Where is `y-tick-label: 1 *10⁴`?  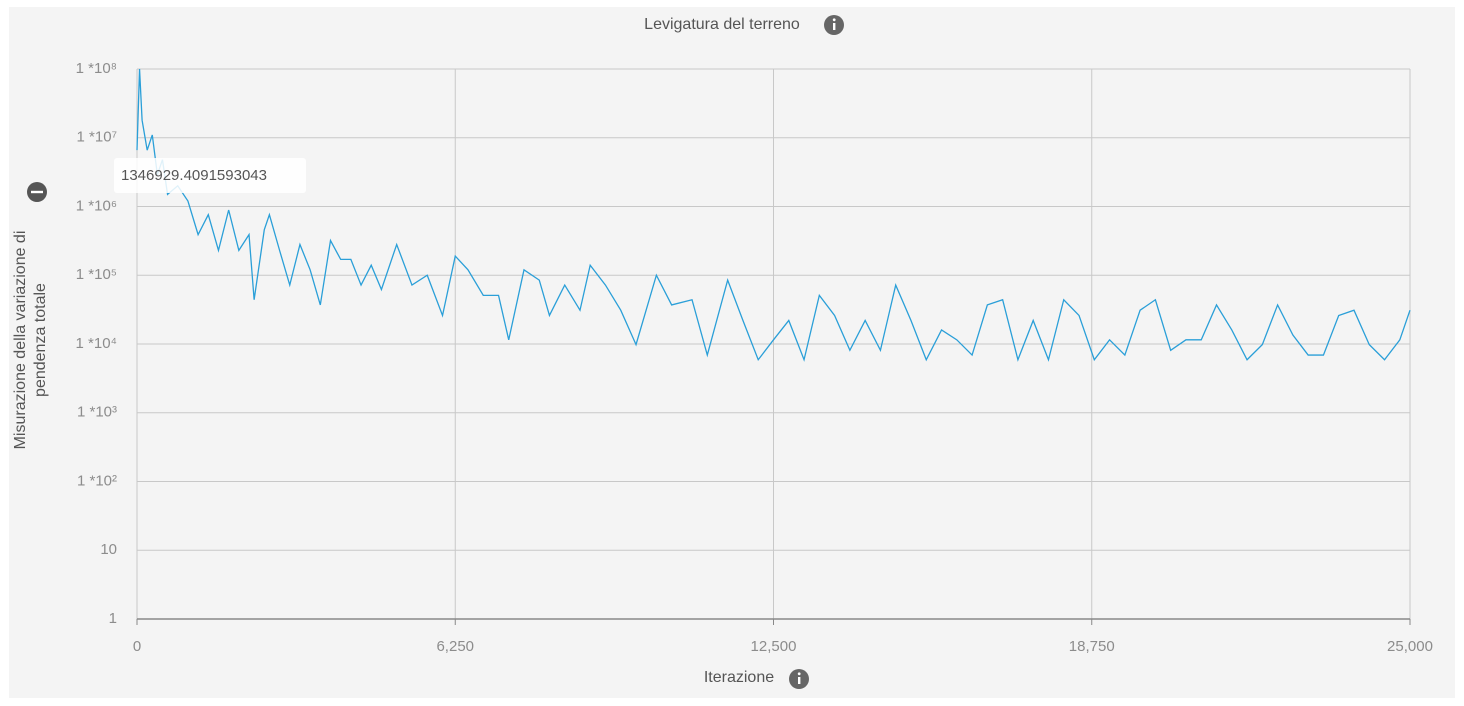 y-tick-label: 1 *10⁴ is located at coordinates (96, 343).